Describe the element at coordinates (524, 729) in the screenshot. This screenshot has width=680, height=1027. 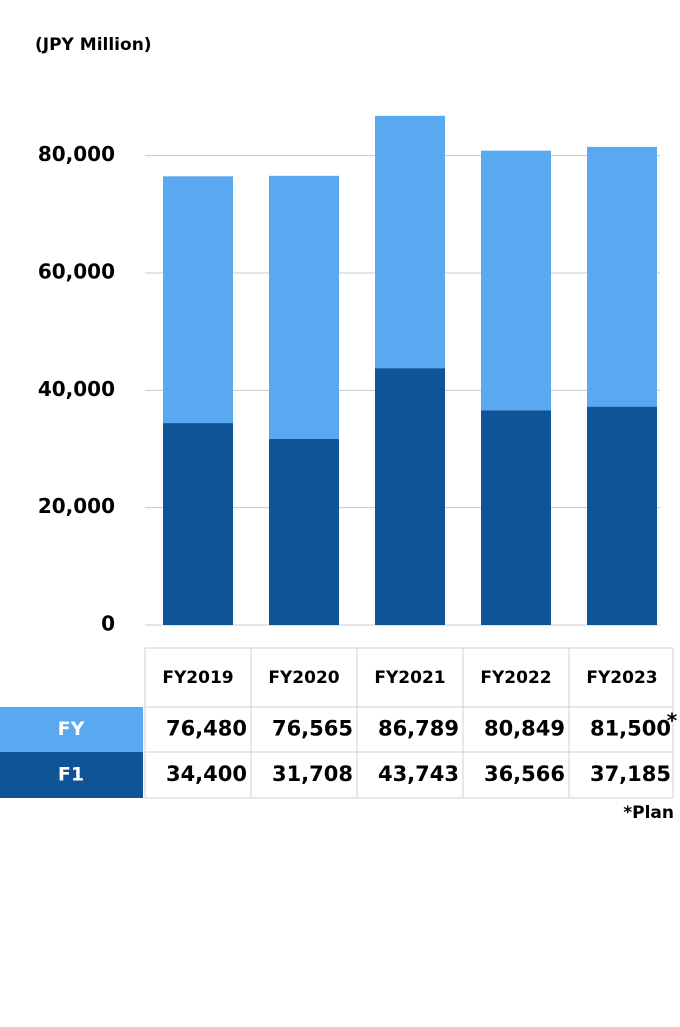
I see `table-value: 80,849` at that location.